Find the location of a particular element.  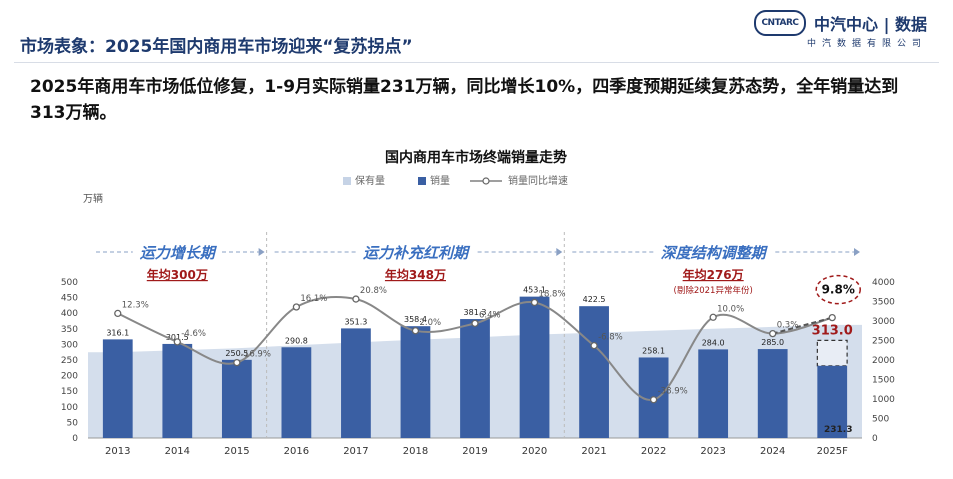

sales-bar-value: 258.1 is located at coordinates (653, 350).